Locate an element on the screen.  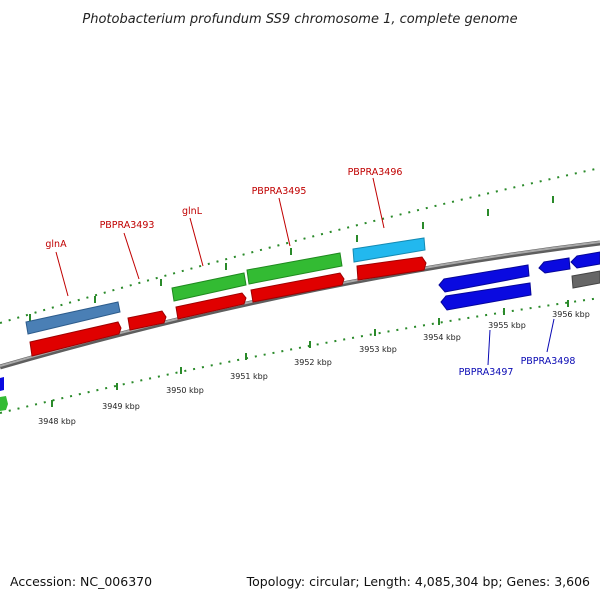
label-glnA: glnA is located at coordinates (56, 244).